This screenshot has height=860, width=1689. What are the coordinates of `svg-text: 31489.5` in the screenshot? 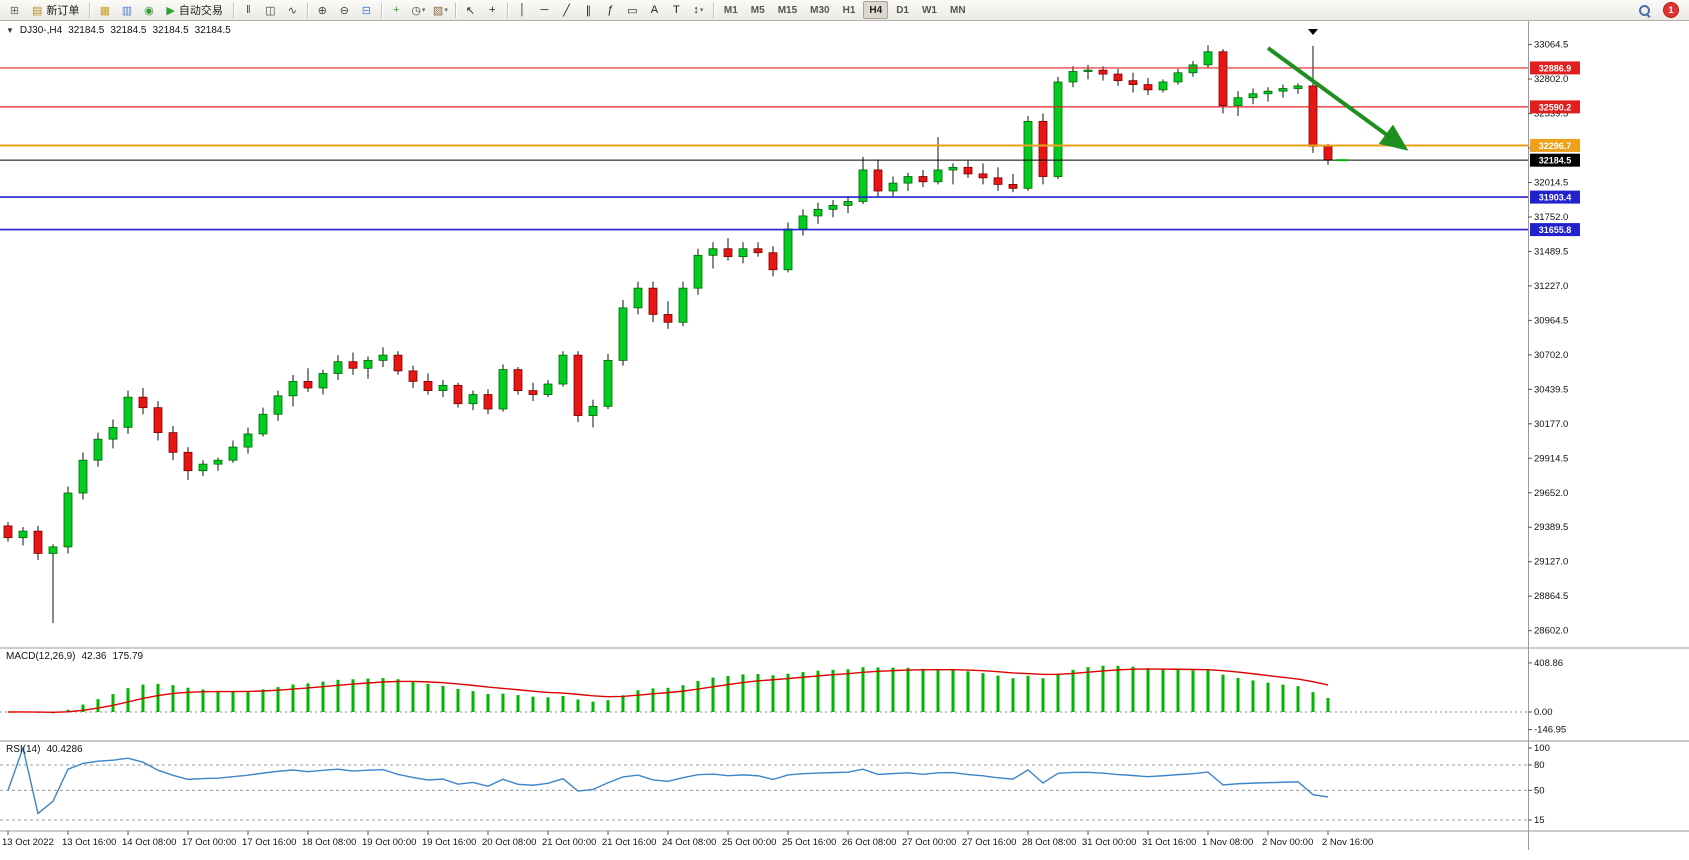 It's located at (1551, 251).